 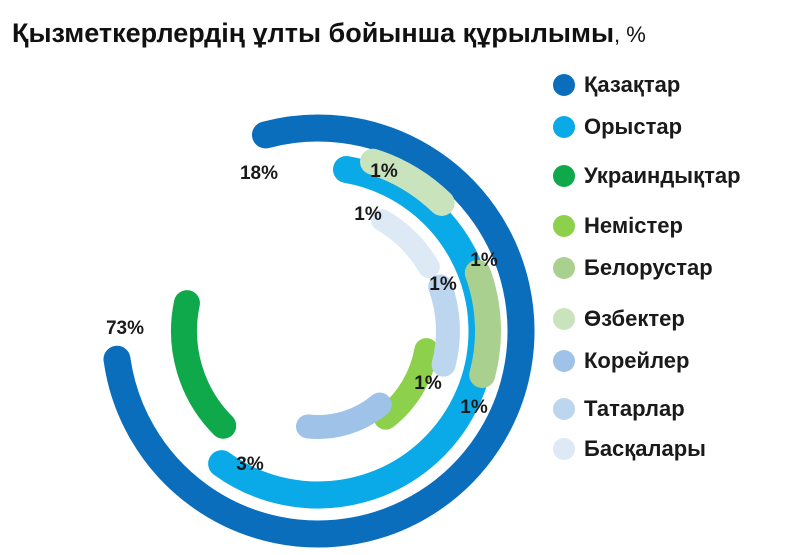 I want to click on legend-item-3: Украиндықтар, so click(x=647, y=176).